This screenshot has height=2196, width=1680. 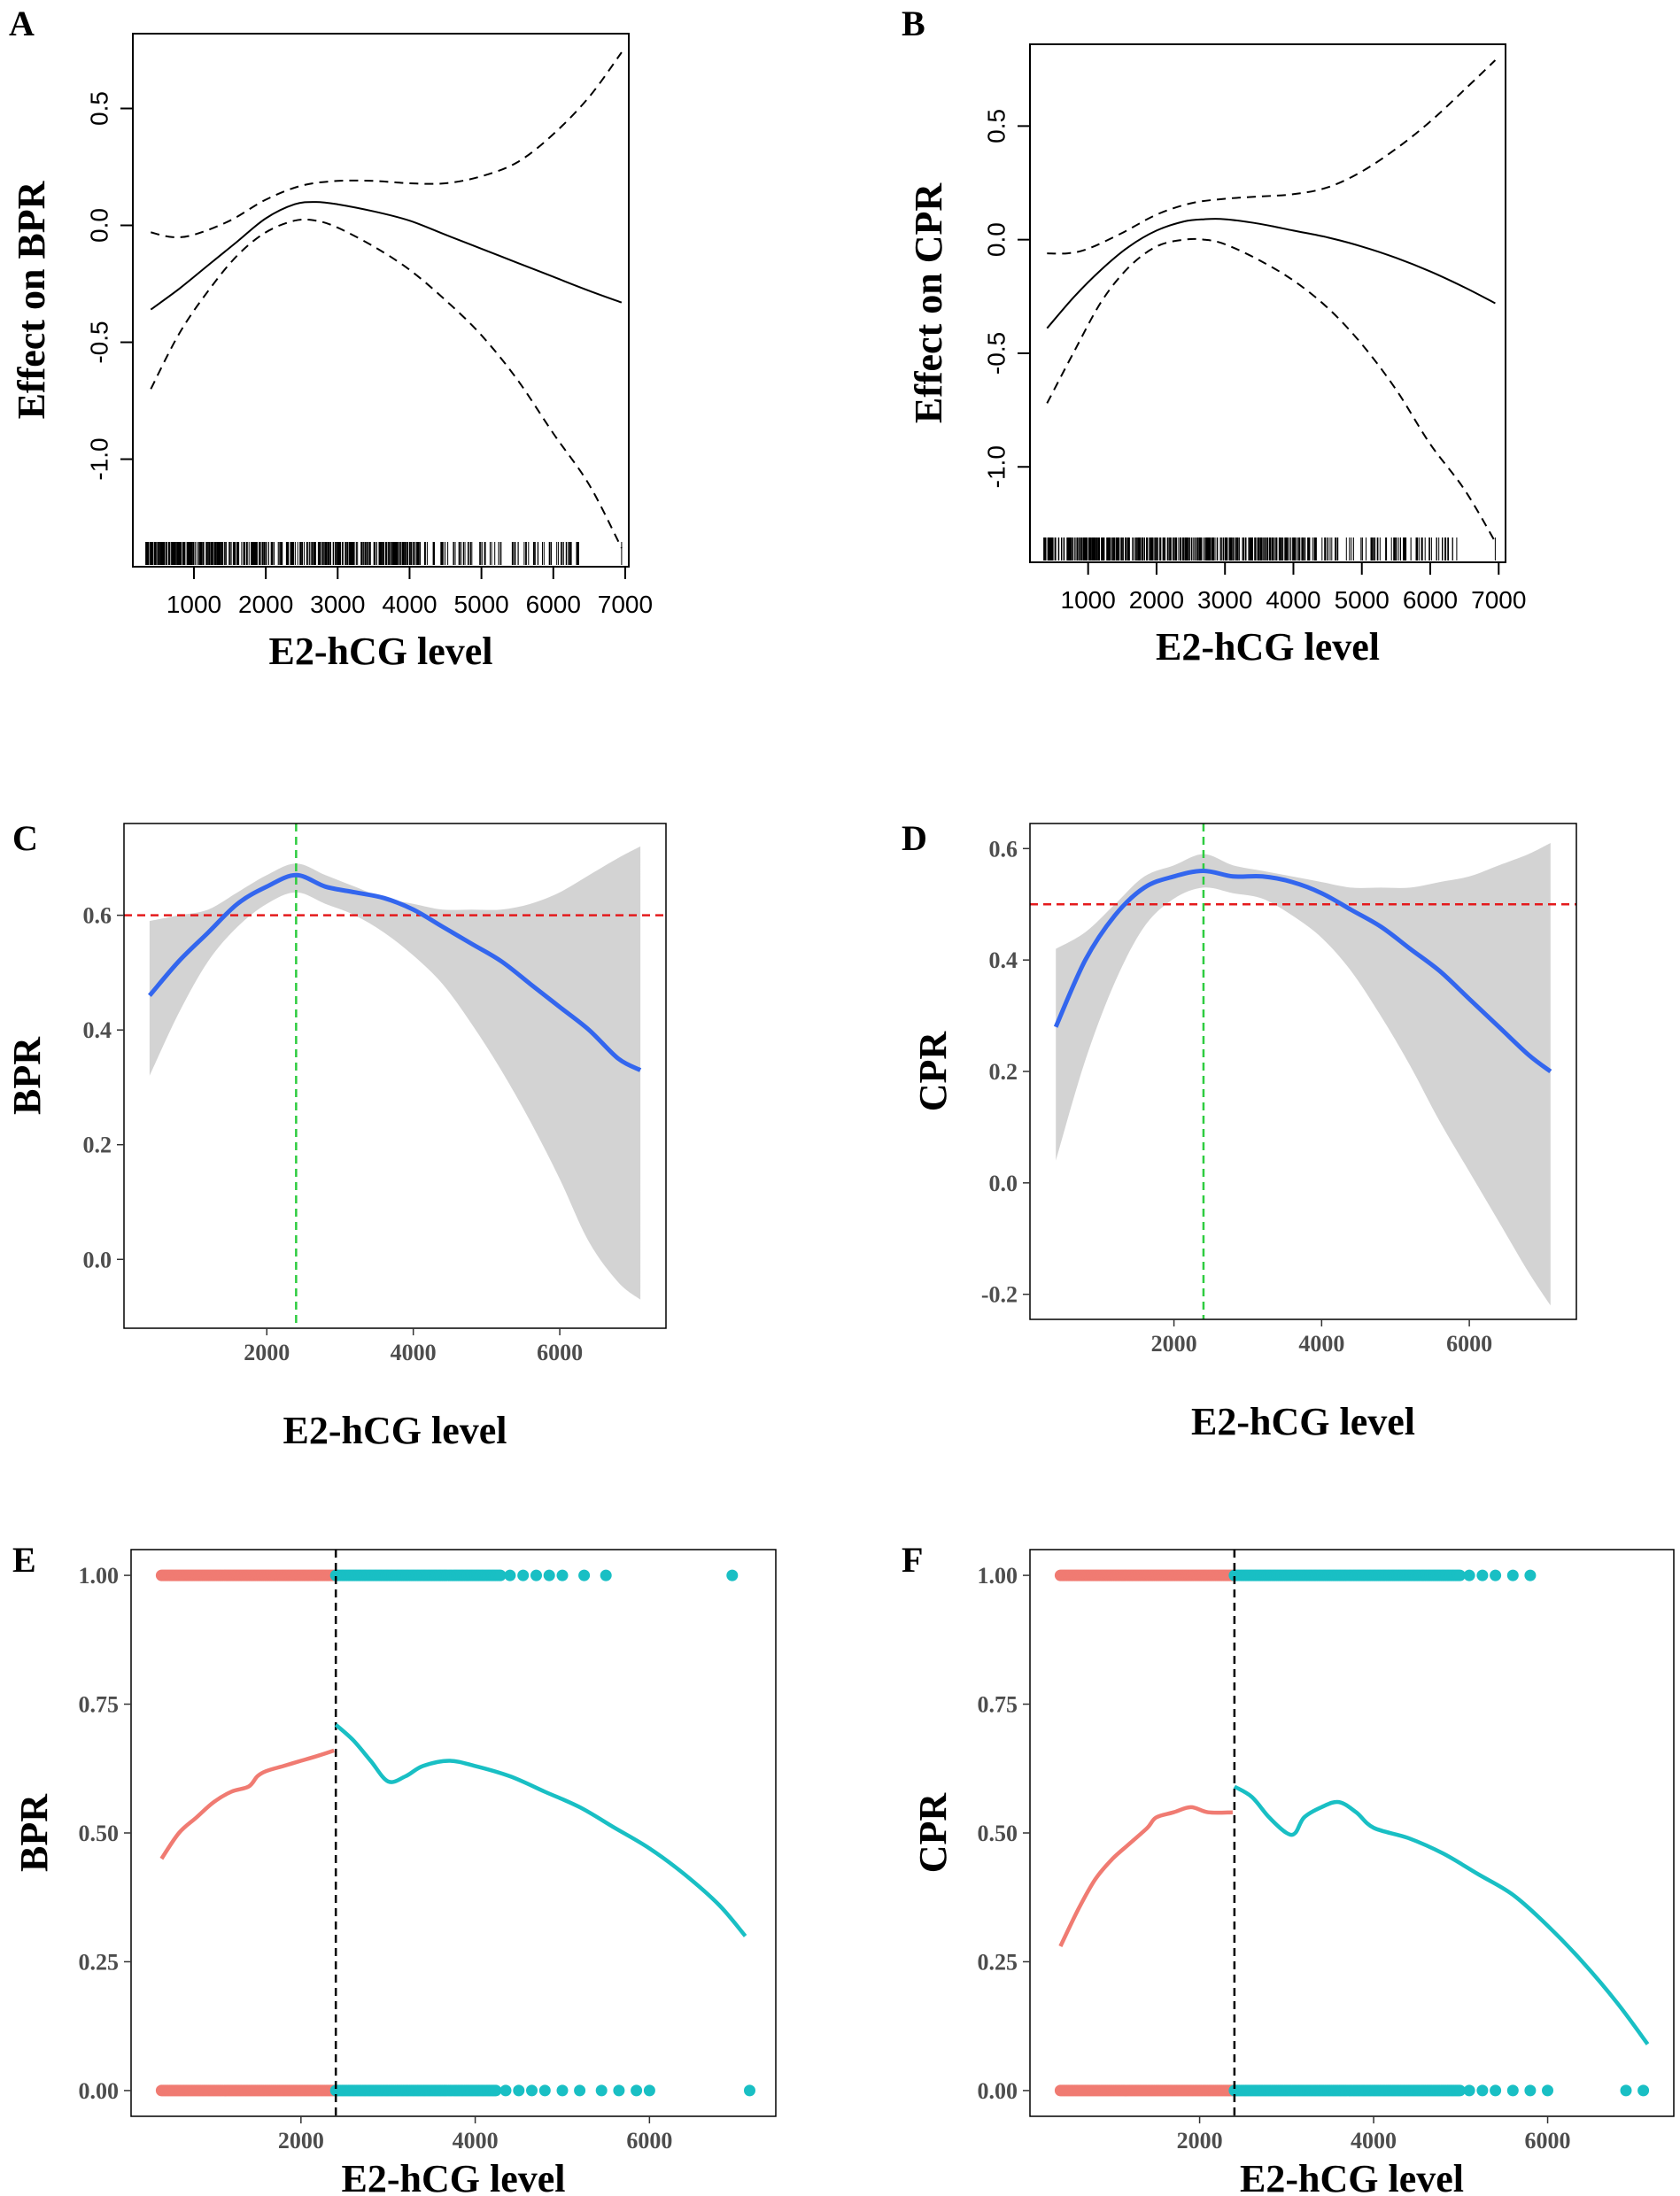 I want to click on panel-letter: C, so click(x=25, y=838).